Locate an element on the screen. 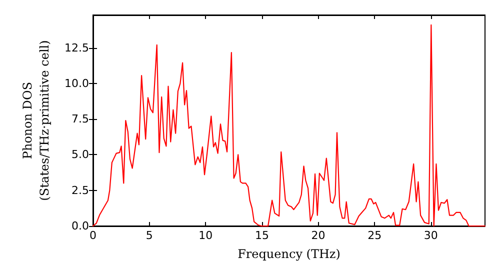  y-tick-label: 0.0 is located at coordinates (80, 226).